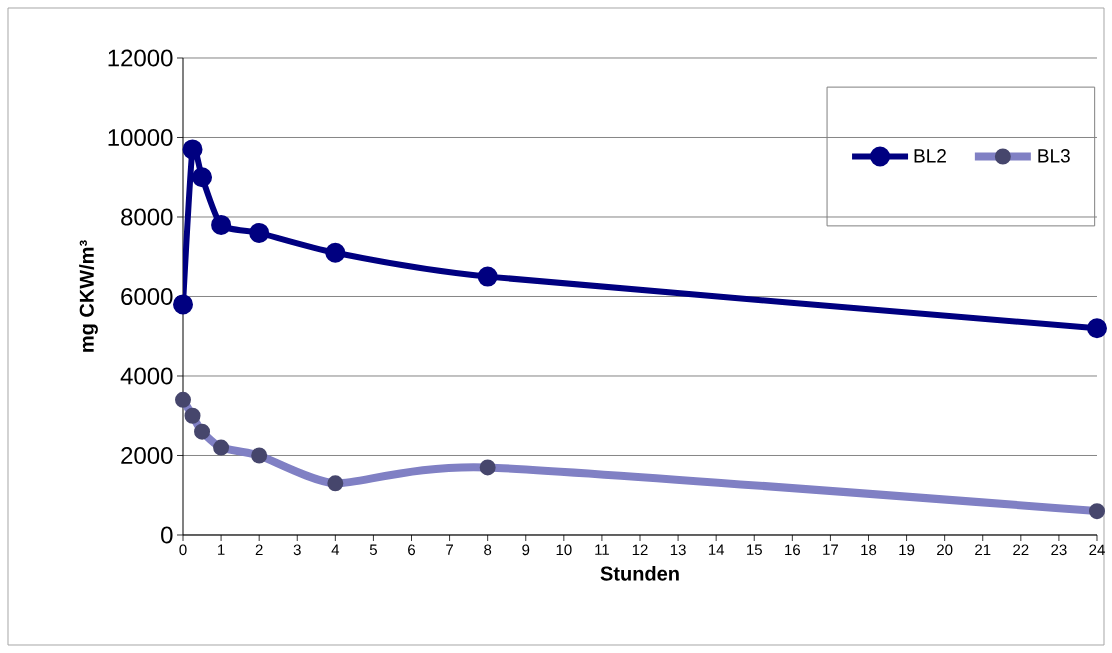  Describe the element at coordinates (639, 573) in the screenshot. I see `x-axis-title: Stunden` at that location.